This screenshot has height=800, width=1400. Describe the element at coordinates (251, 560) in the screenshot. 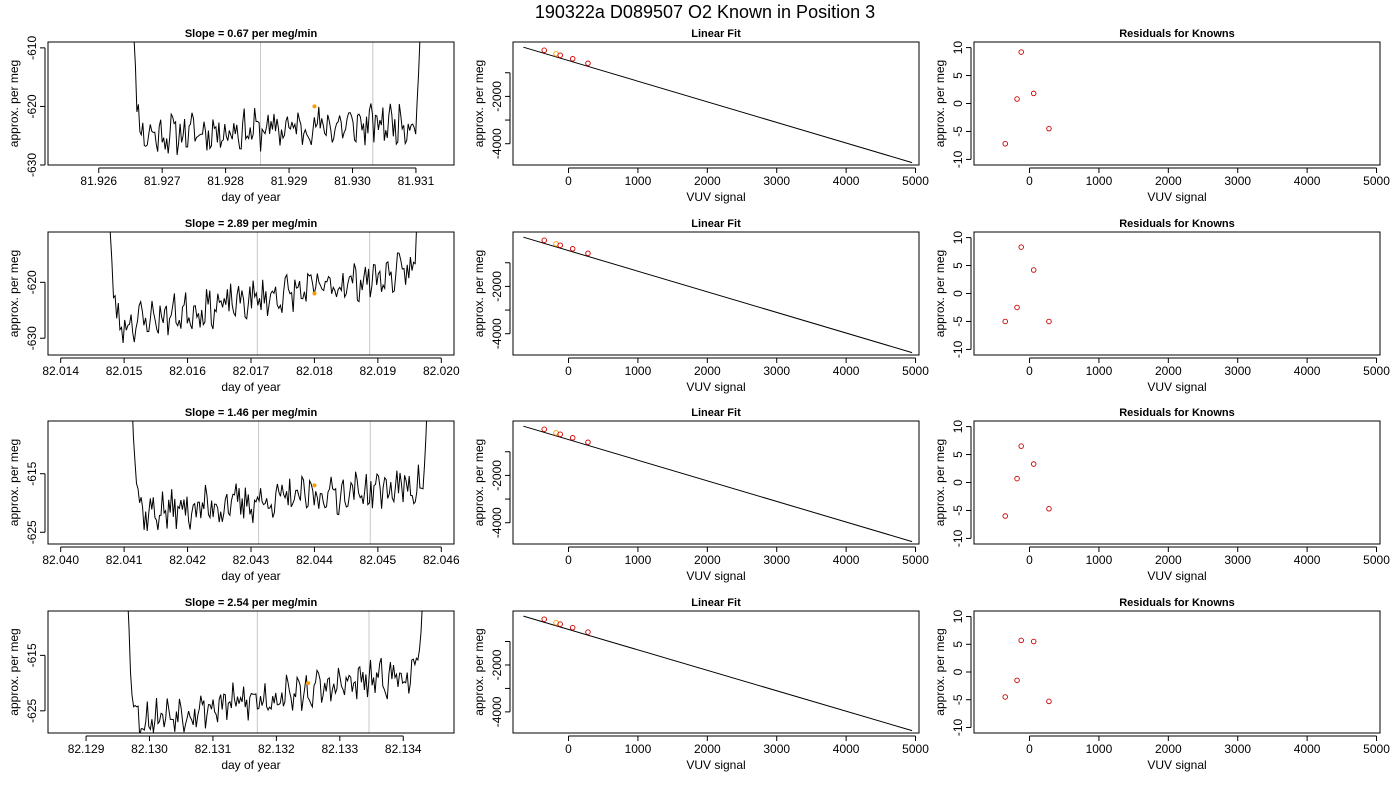

I see `x-tick-label: 82.043` at that location.